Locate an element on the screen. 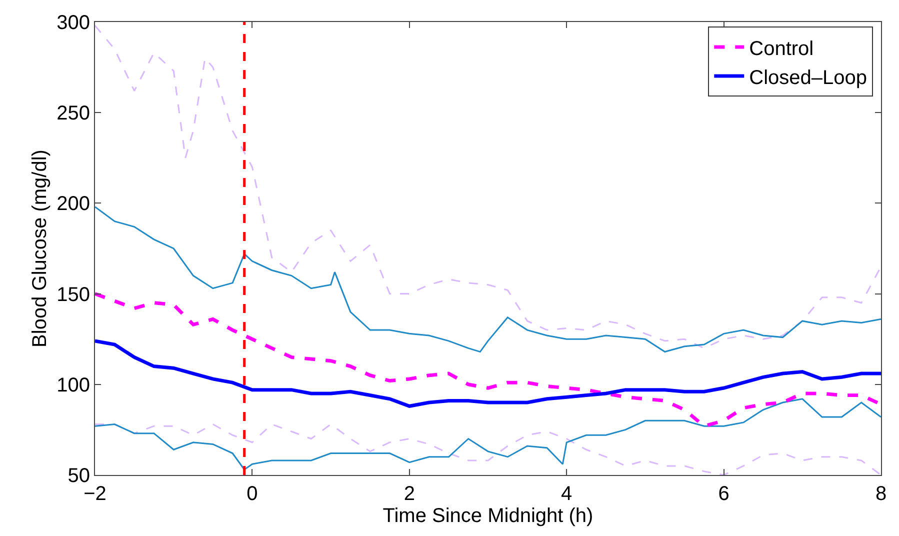 The height and width of the screenshot is (536, 899). x-tick-label: 0 is located at coordinates (252, 494).